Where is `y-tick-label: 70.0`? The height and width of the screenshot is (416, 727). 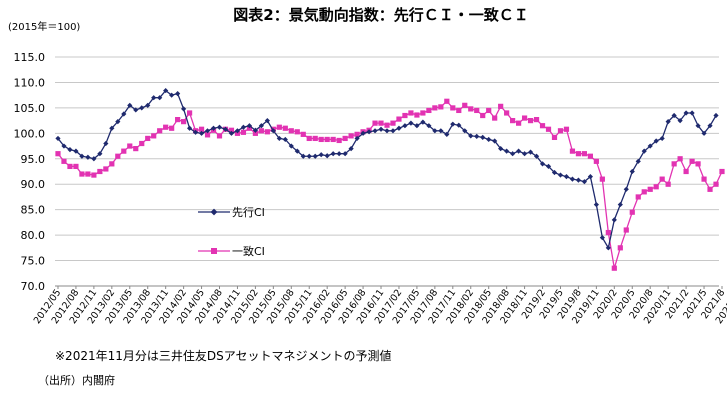 y-tick-label: 70.0 is located at coordinates (33, 286).